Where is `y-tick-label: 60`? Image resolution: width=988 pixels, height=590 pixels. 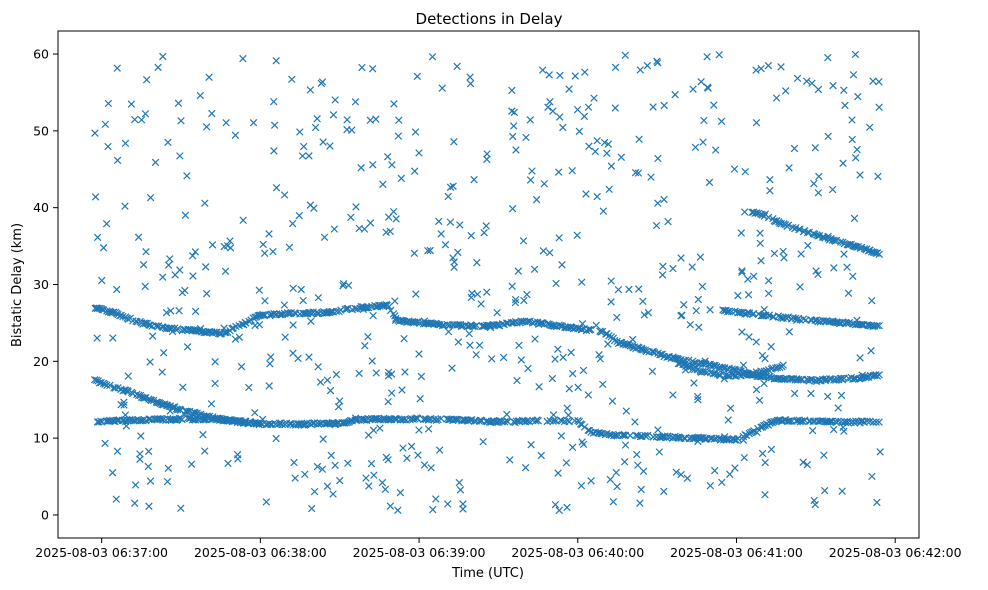 y-tick-label: 60 is located at coordinates (41, 54).